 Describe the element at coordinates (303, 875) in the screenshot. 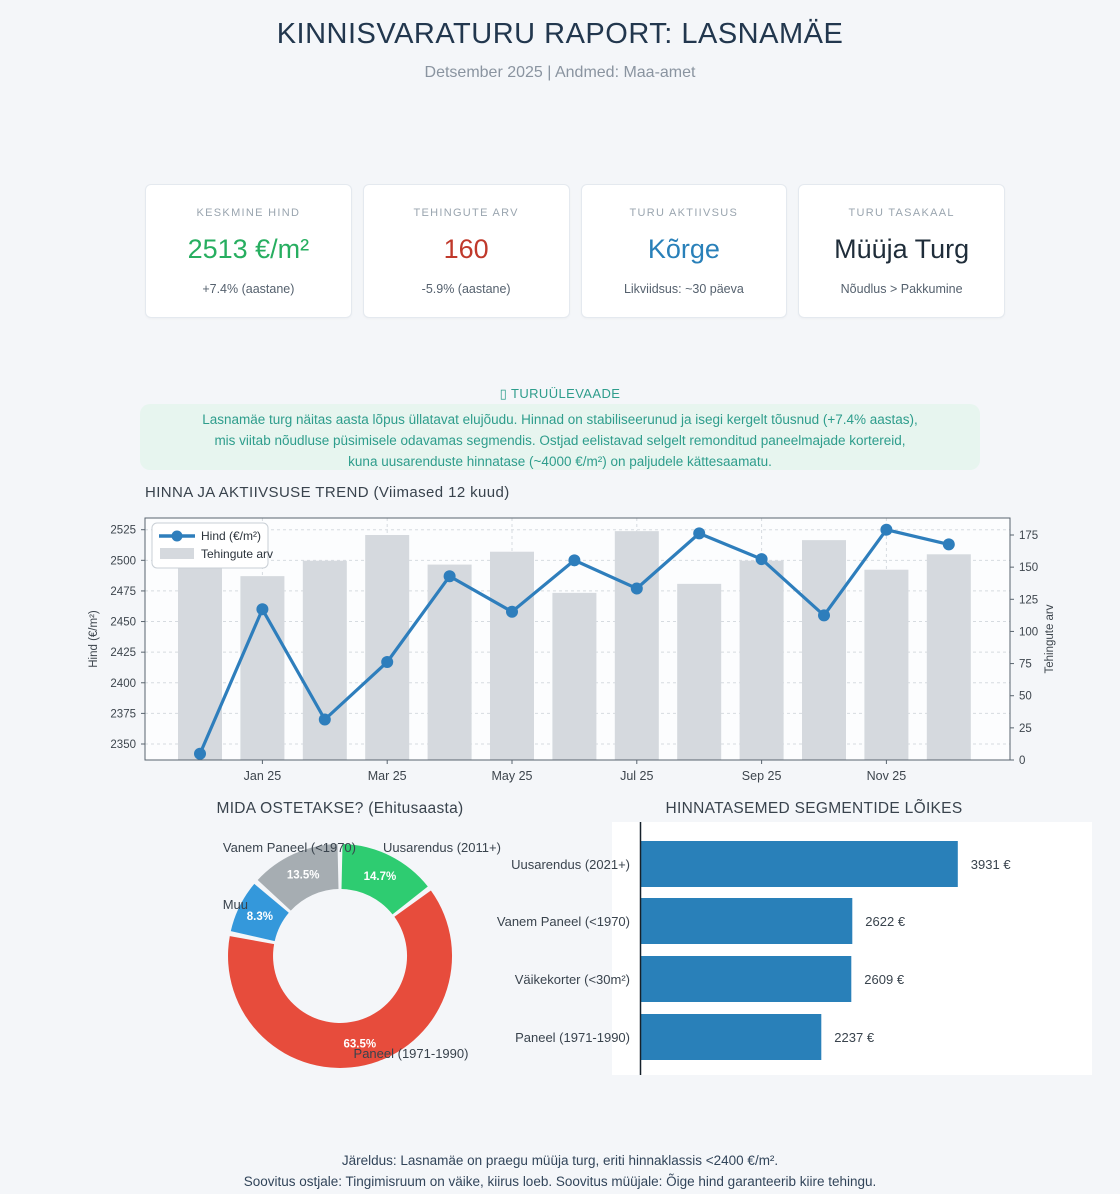

I see `slice-percent: 13.5%` at that location.